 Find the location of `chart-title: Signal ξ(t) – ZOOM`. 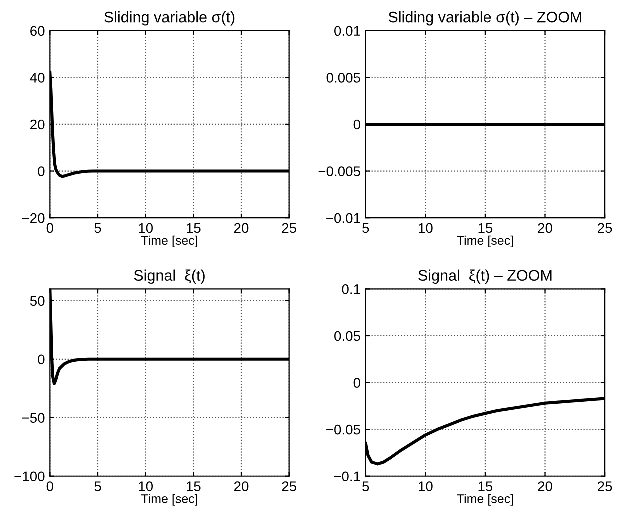

chart-title: Signal ξ(t) – ZOOM is located at coordinates (485, 277).